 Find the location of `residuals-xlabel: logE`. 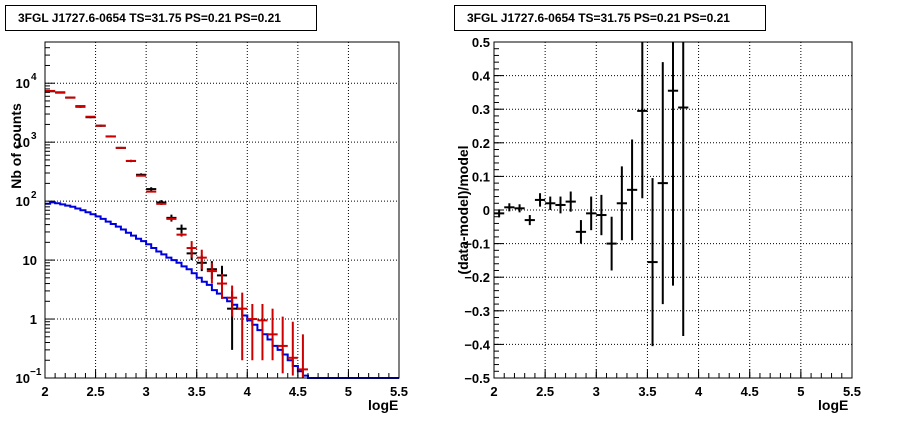

residuals-xlabel: logE is located at coordinates (833, 405).